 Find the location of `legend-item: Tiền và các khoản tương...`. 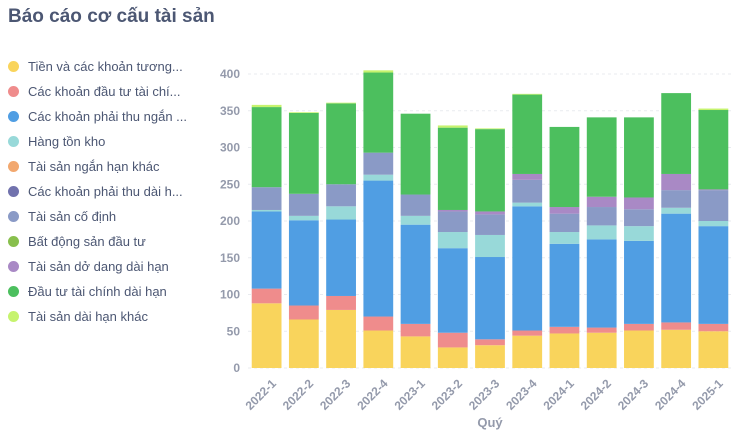

legend-item: Tiền và các khoản tương... is located at coordinates (104, 66).